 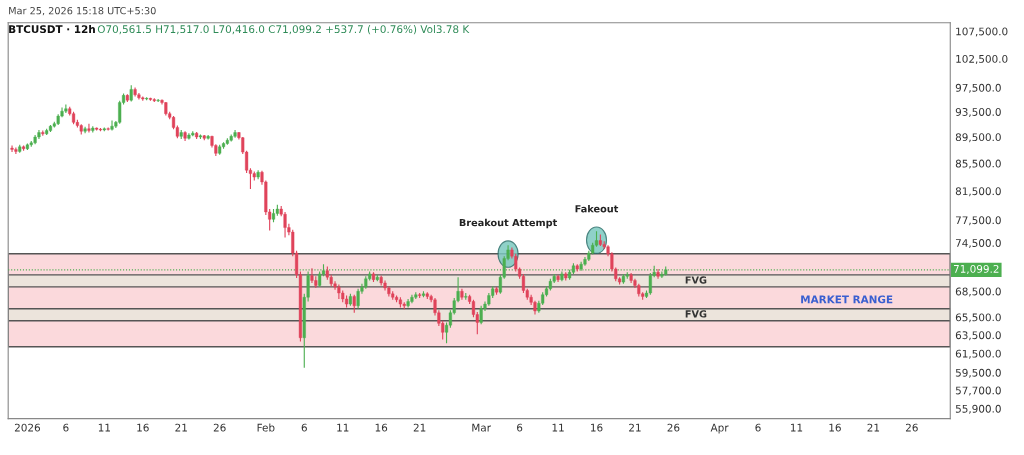 What do you see at coordinates (508, 223) in the screenshot?
I see `annotation: Breakout Attempt` at bounding box center [508, 223].